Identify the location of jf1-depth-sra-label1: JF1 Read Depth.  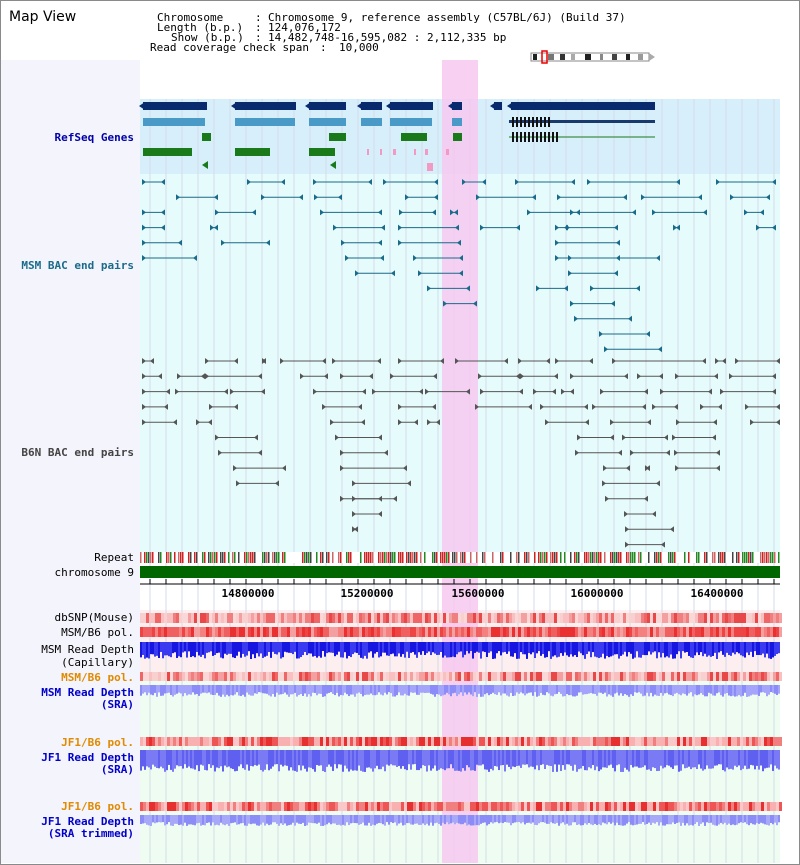
(87, 757).